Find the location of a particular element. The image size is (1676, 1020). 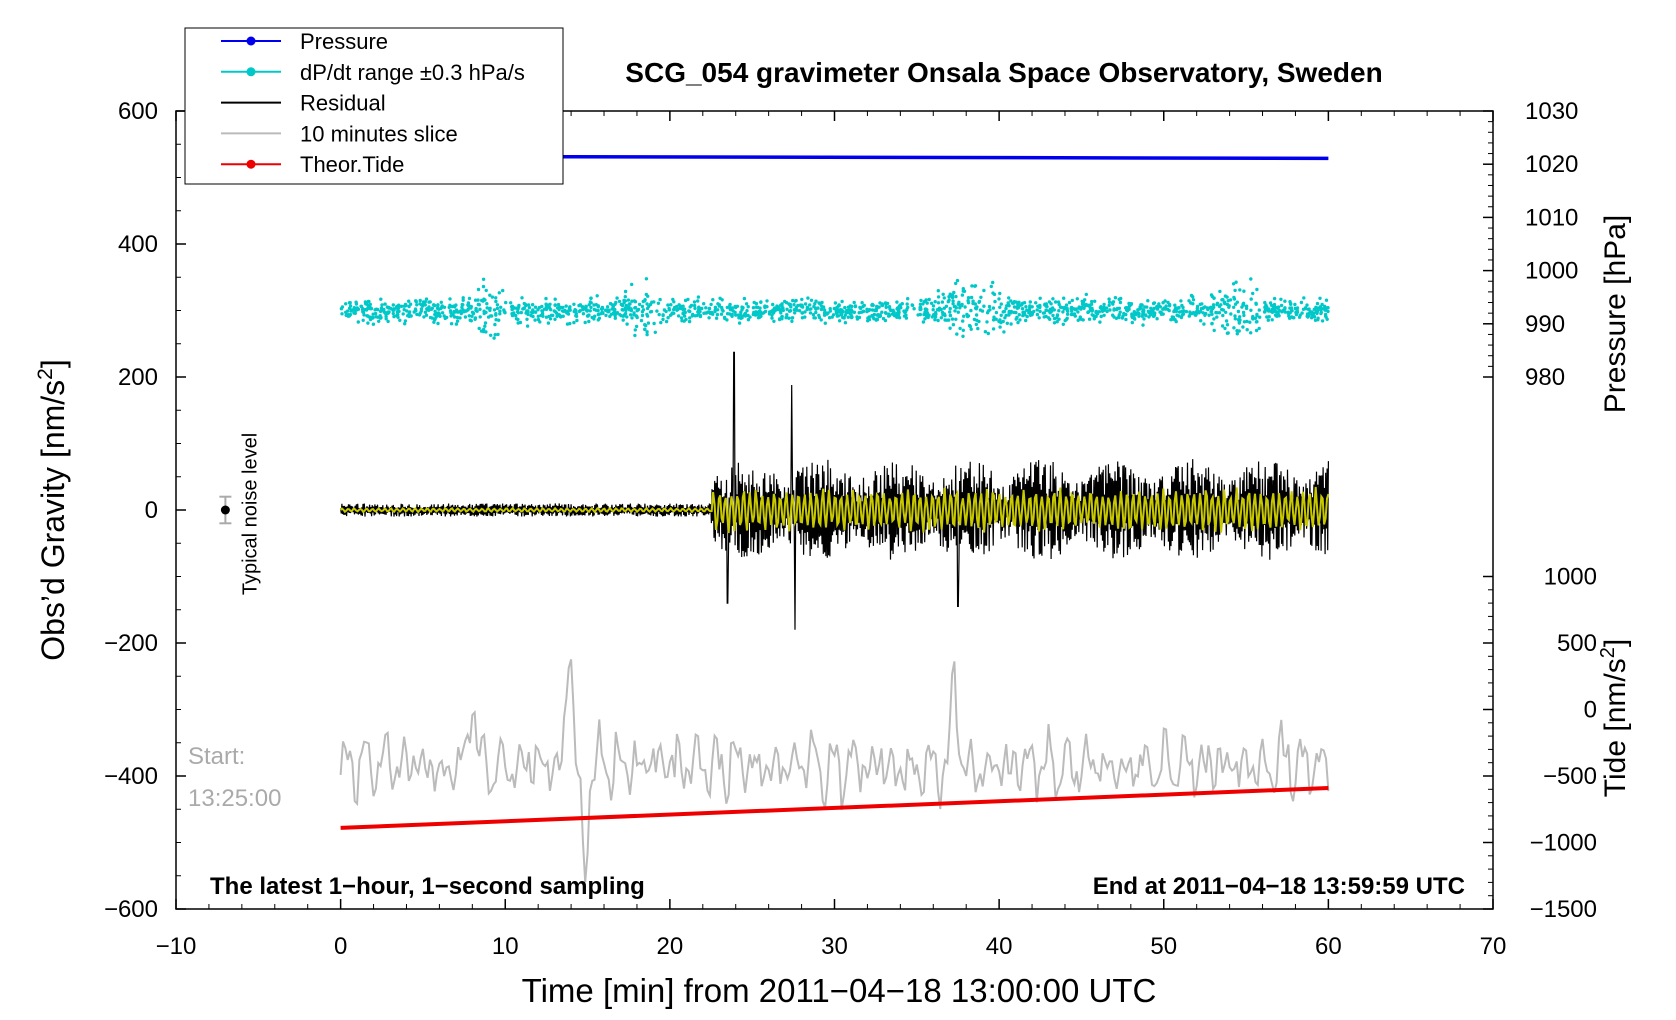

y-axis-left-label: Obs’d Gravity [nm/s2] is located at coordinates (52, 510).